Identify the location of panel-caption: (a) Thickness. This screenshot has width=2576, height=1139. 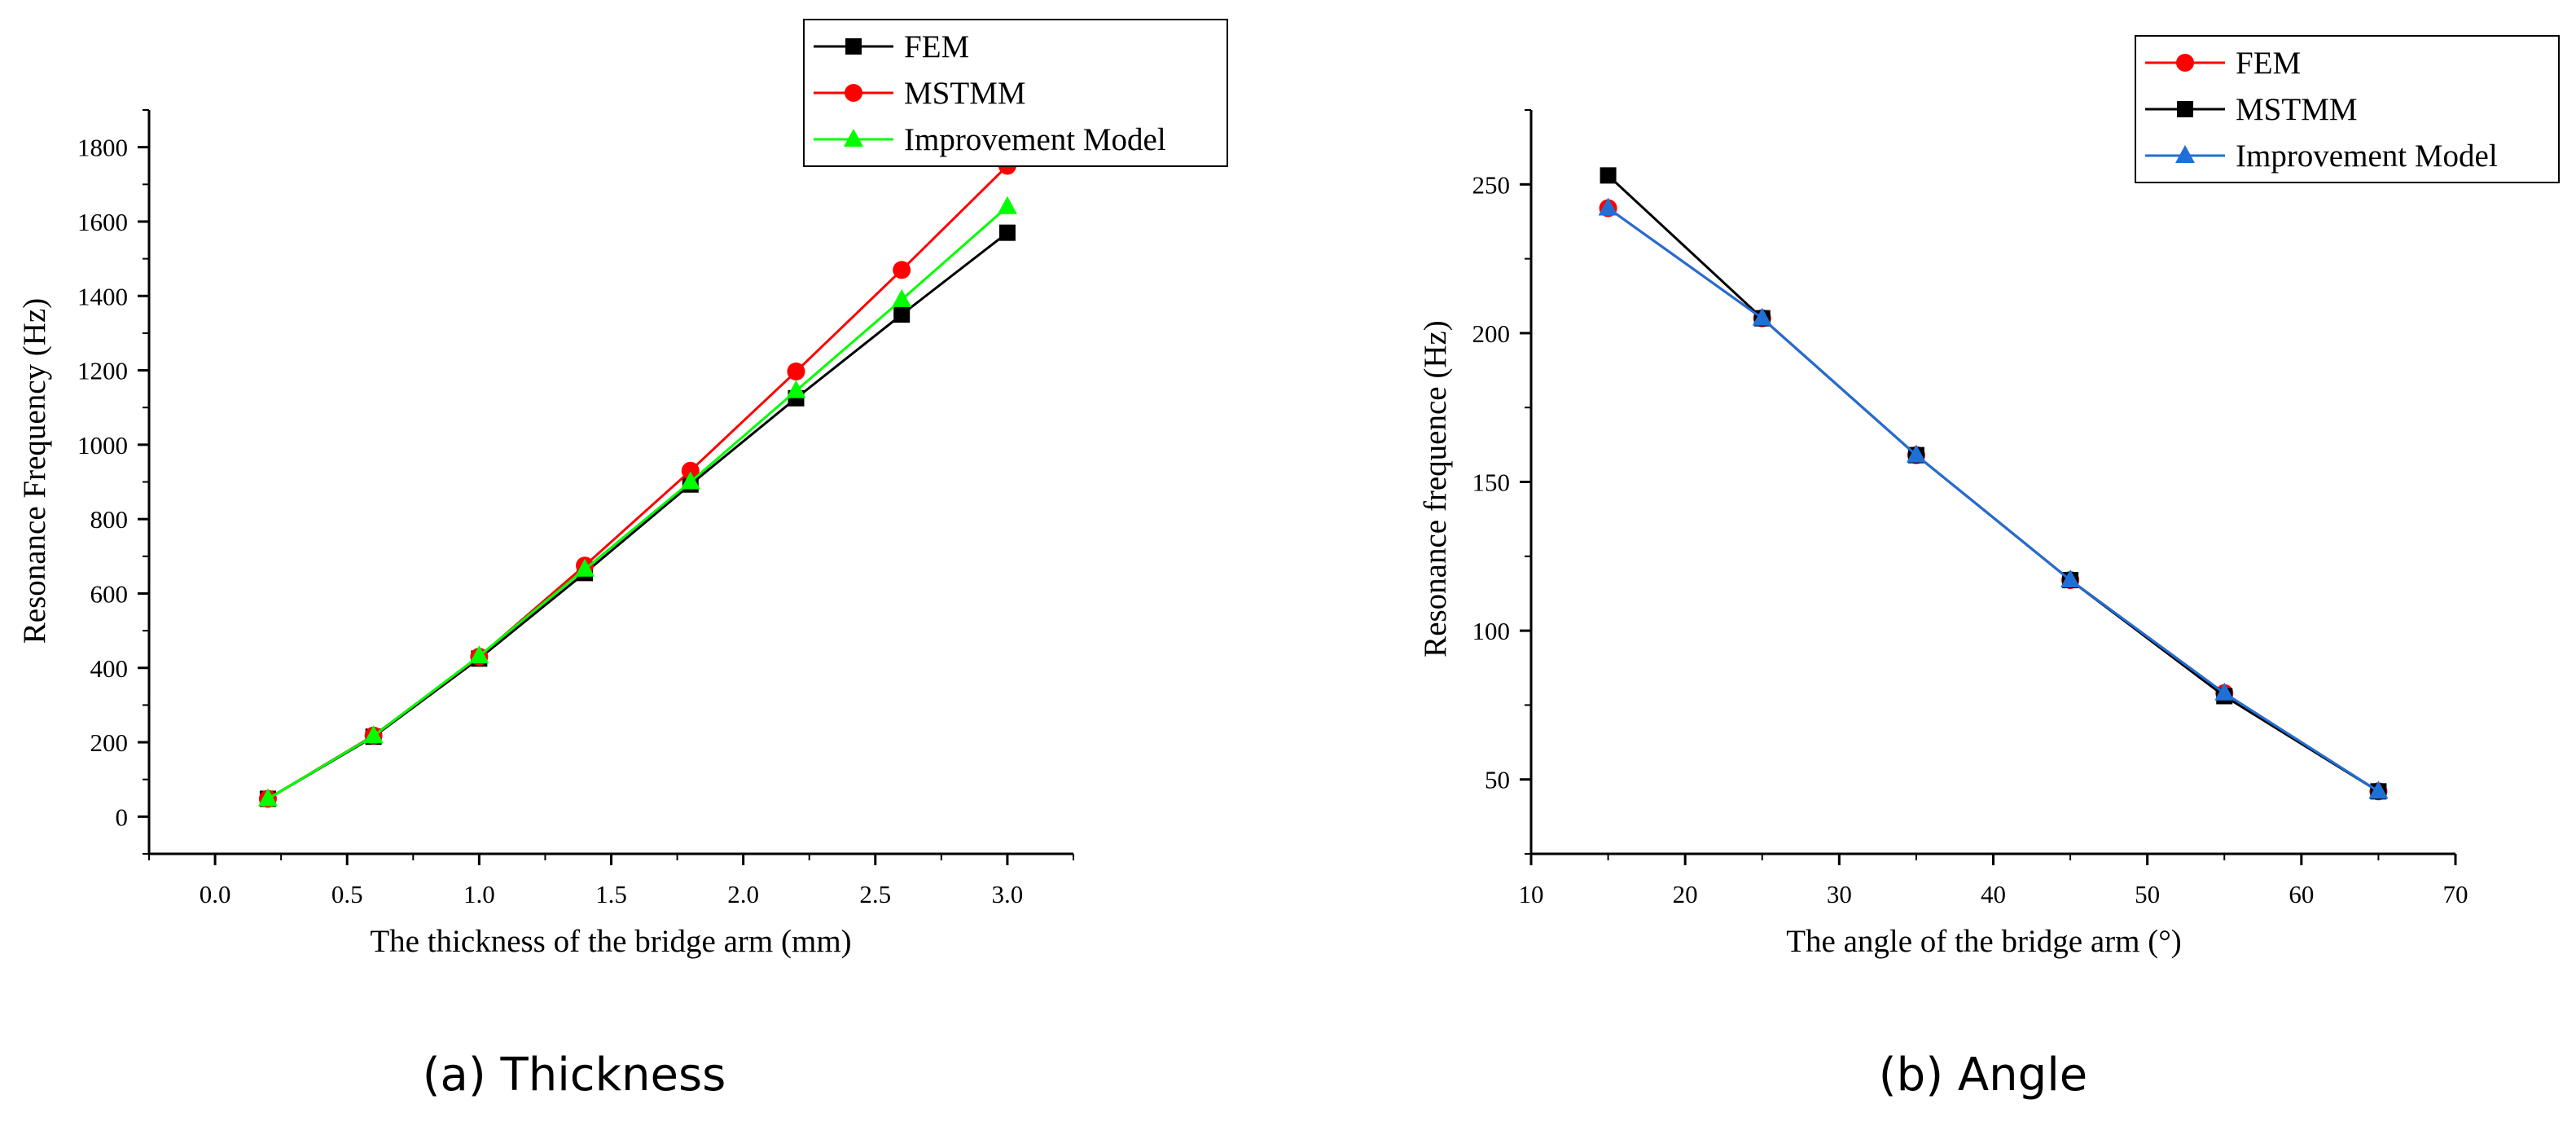
(574, 1075).